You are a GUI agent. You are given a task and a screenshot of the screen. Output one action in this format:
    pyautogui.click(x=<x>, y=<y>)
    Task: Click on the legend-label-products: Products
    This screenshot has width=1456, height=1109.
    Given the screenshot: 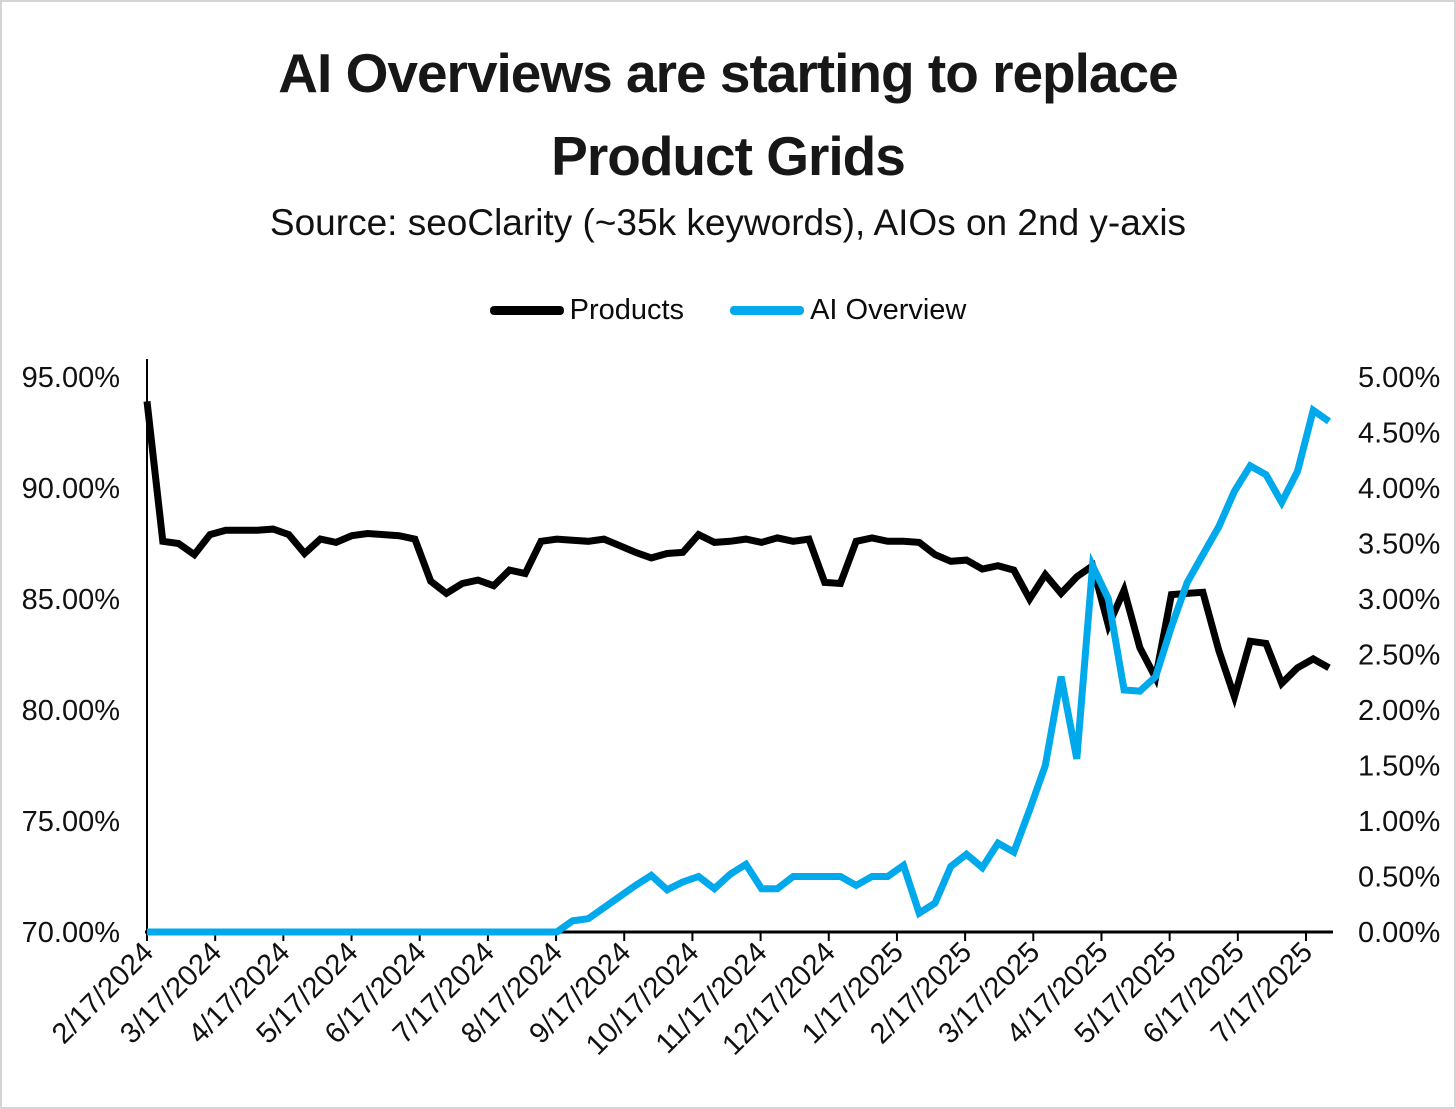 What is the action you would take?
    pyautogui.click(x=627, y=310)
    